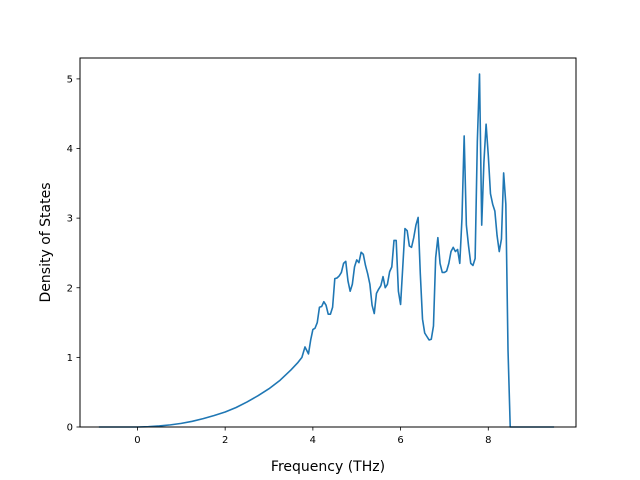 This screenshot has width=640, height=480. Describe the element at coordinates (70, 79) in the screenshot. I see `y-tick-label: 5` at that location.